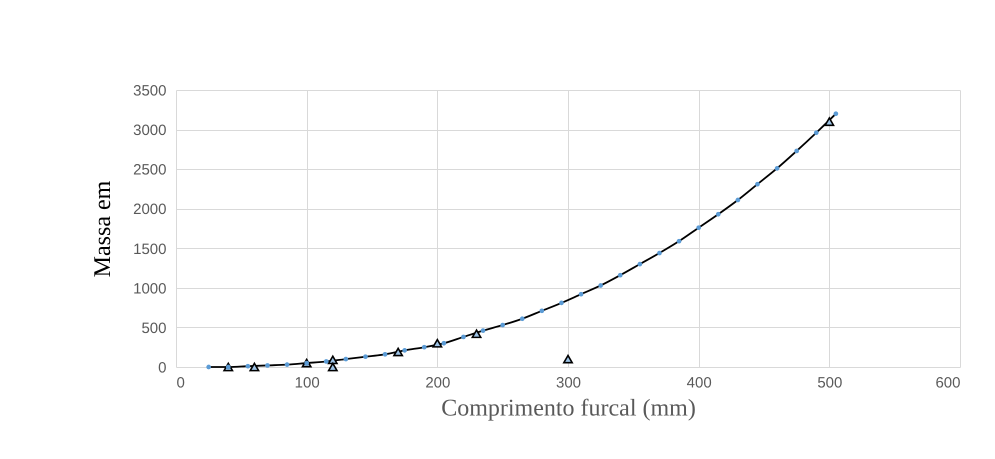 Image resolution: width=995 pixels, height=459 pixels. Describe the element at coordinates (568, 409) in the screenshot. I see `x-axis-title: Comprimento furcal (mm)` at that location.